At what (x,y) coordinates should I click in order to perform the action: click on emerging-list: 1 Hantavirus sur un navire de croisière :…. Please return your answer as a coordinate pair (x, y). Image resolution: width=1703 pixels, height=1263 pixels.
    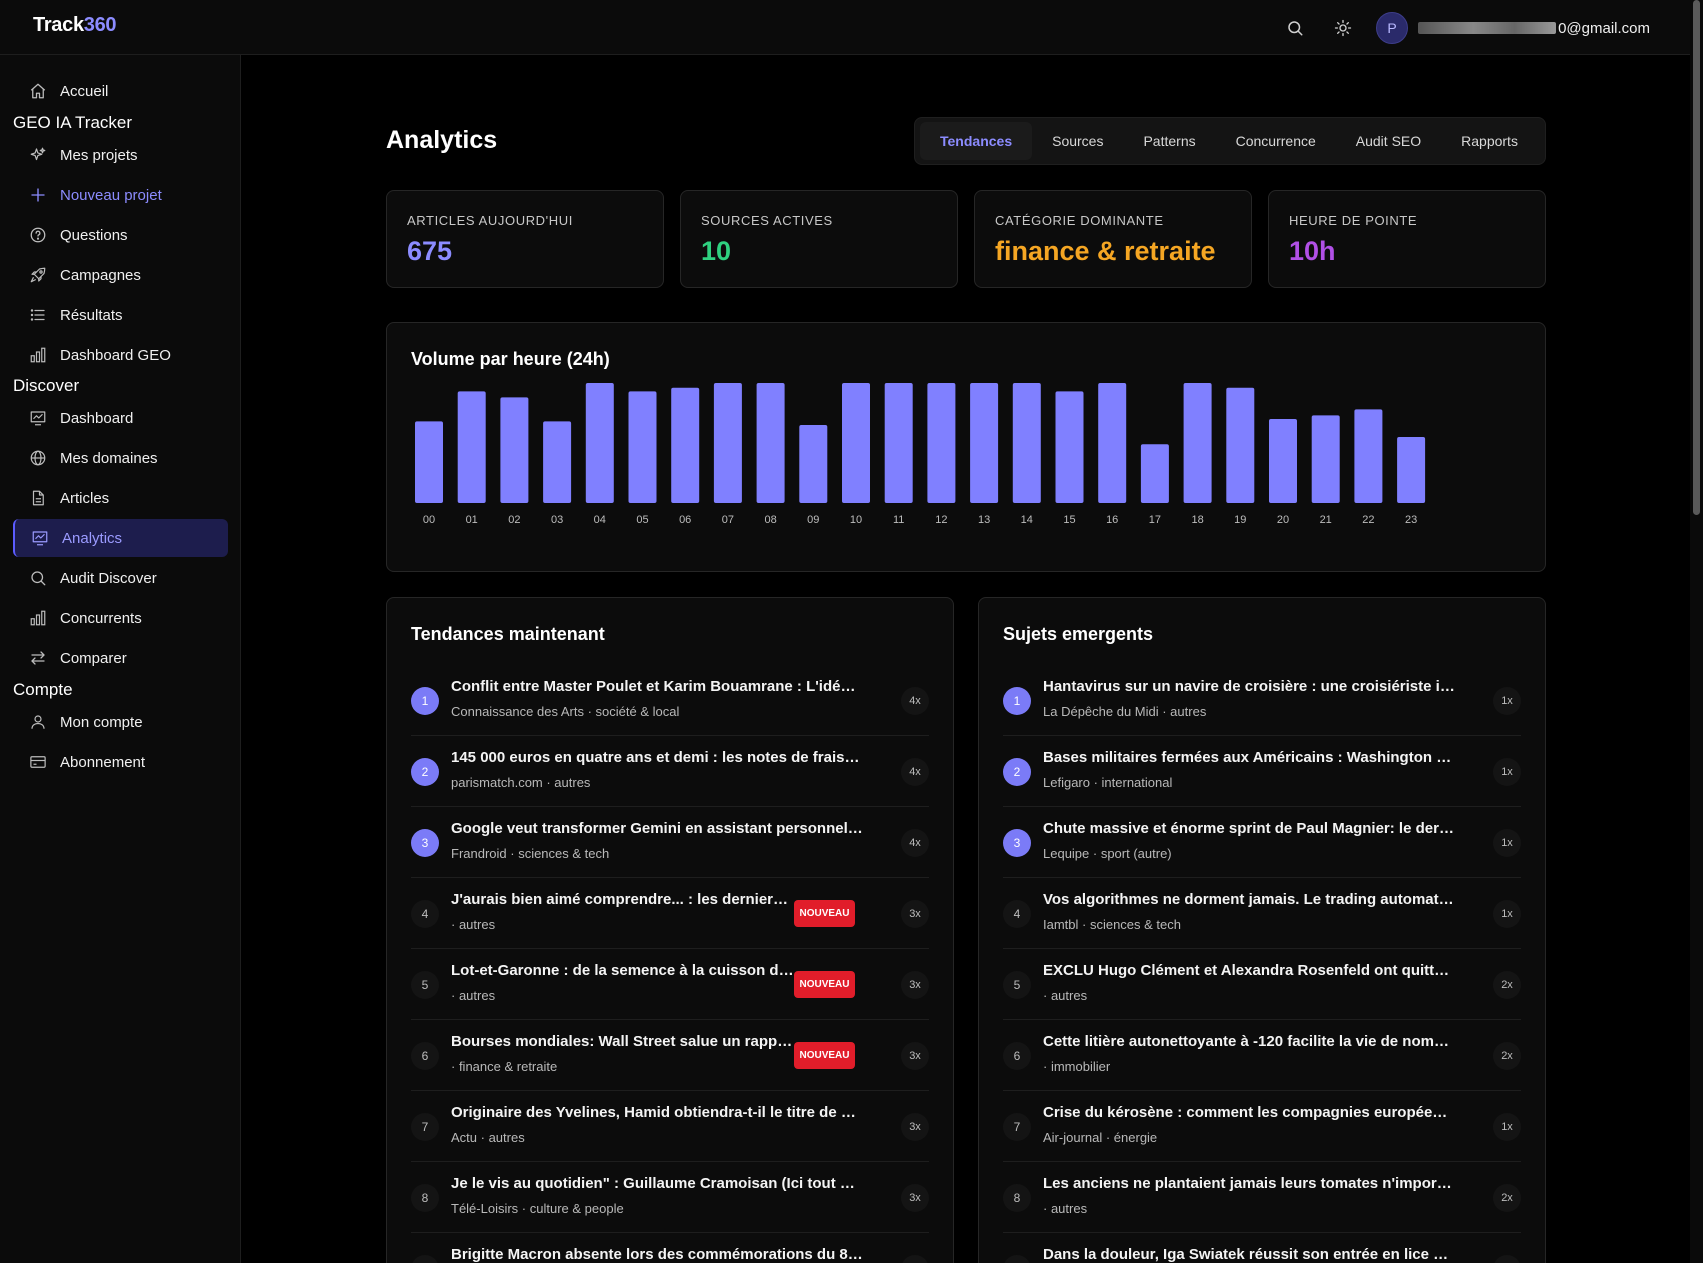
    Looking at the image, I should click on (1262, 964).